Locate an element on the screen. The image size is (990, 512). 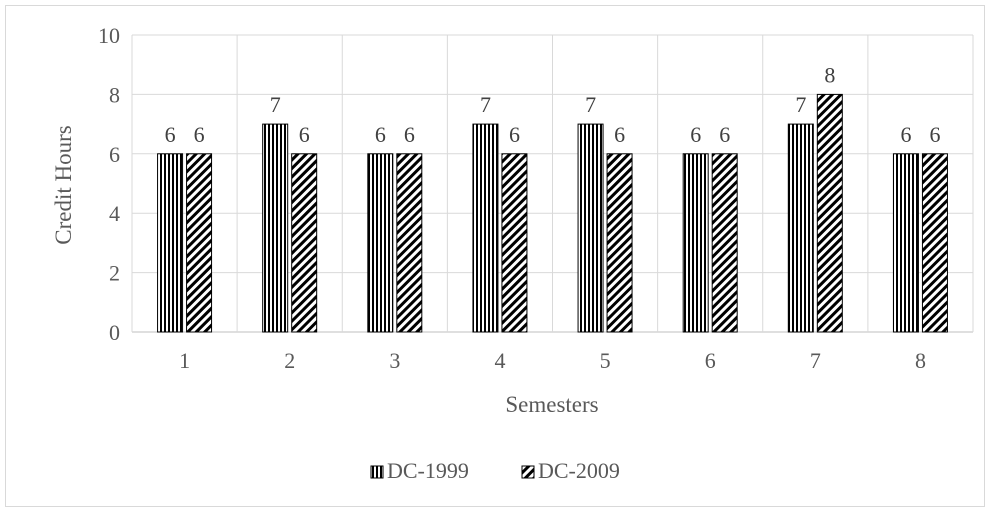
legend-swatch-dc-1999 is located at coordinates (377, 472).